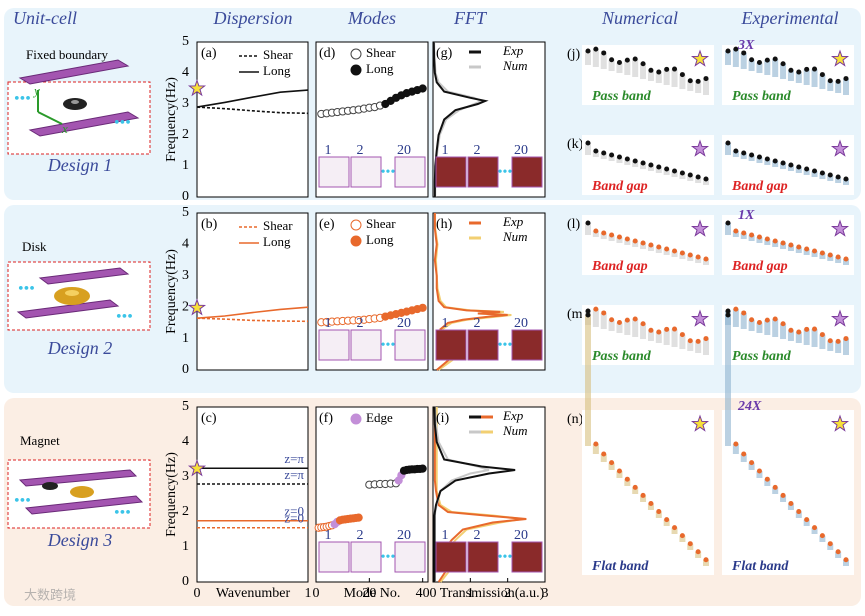  Describe the element at coordinates (639, 18) in the screenshot. I see `column-header: Numerical` at that location.